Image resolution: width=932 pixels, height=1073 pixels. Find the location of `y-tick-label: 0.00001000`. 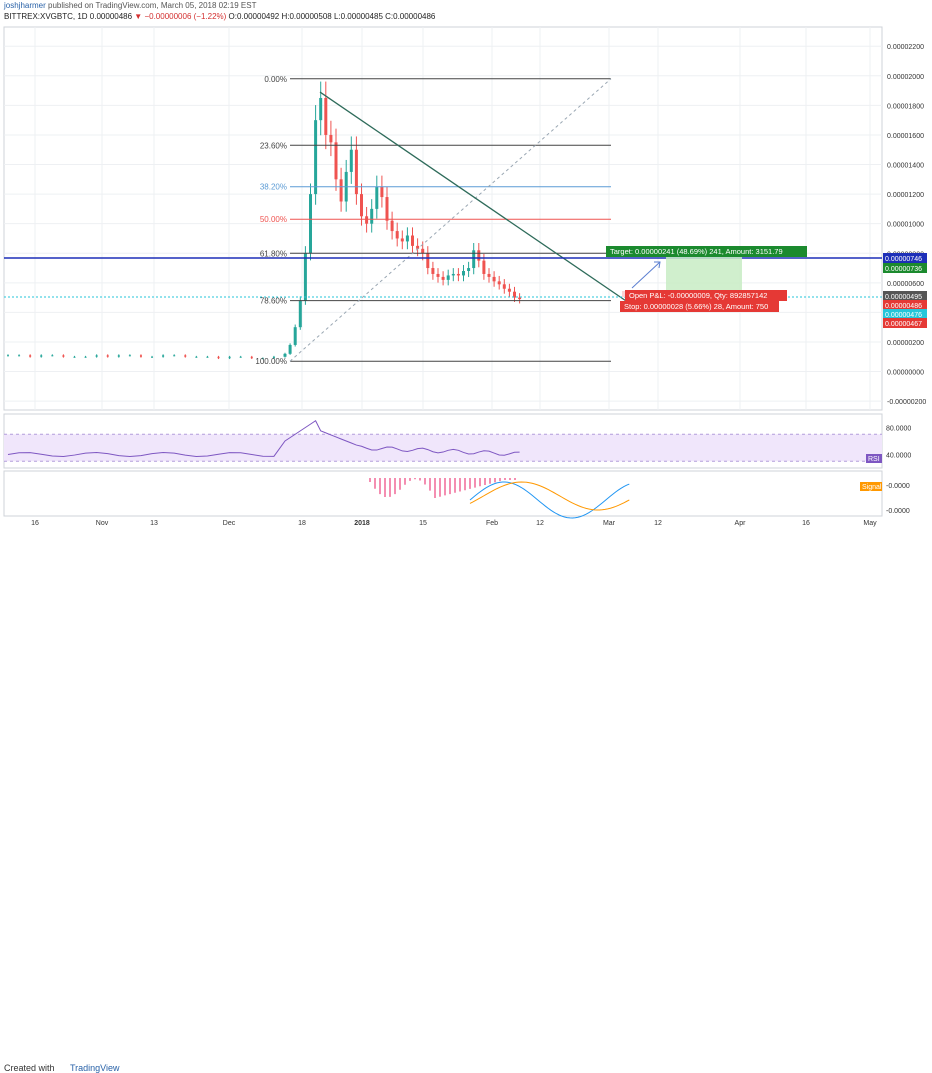

y-tick-label: 0.00001000 is located at coordinates (905, 225).